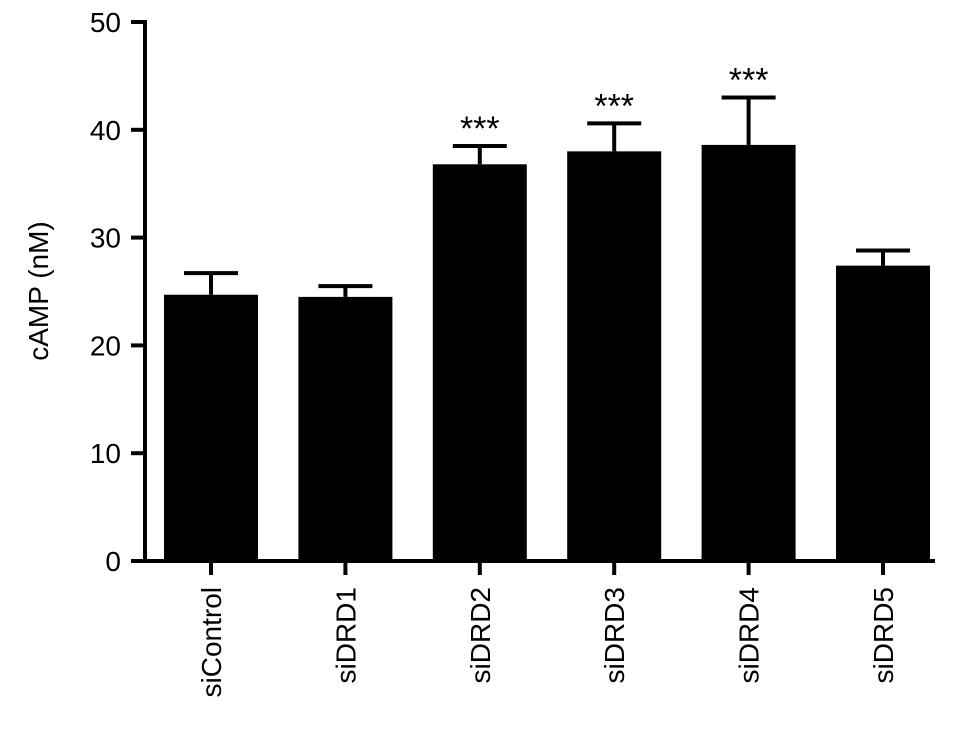 The height and width of the screenshot is (747, 969). What do you see at coordinates (105, 453) in the screenshot?
I see `y-tick-label: 10` at bounding box center [105, 453].